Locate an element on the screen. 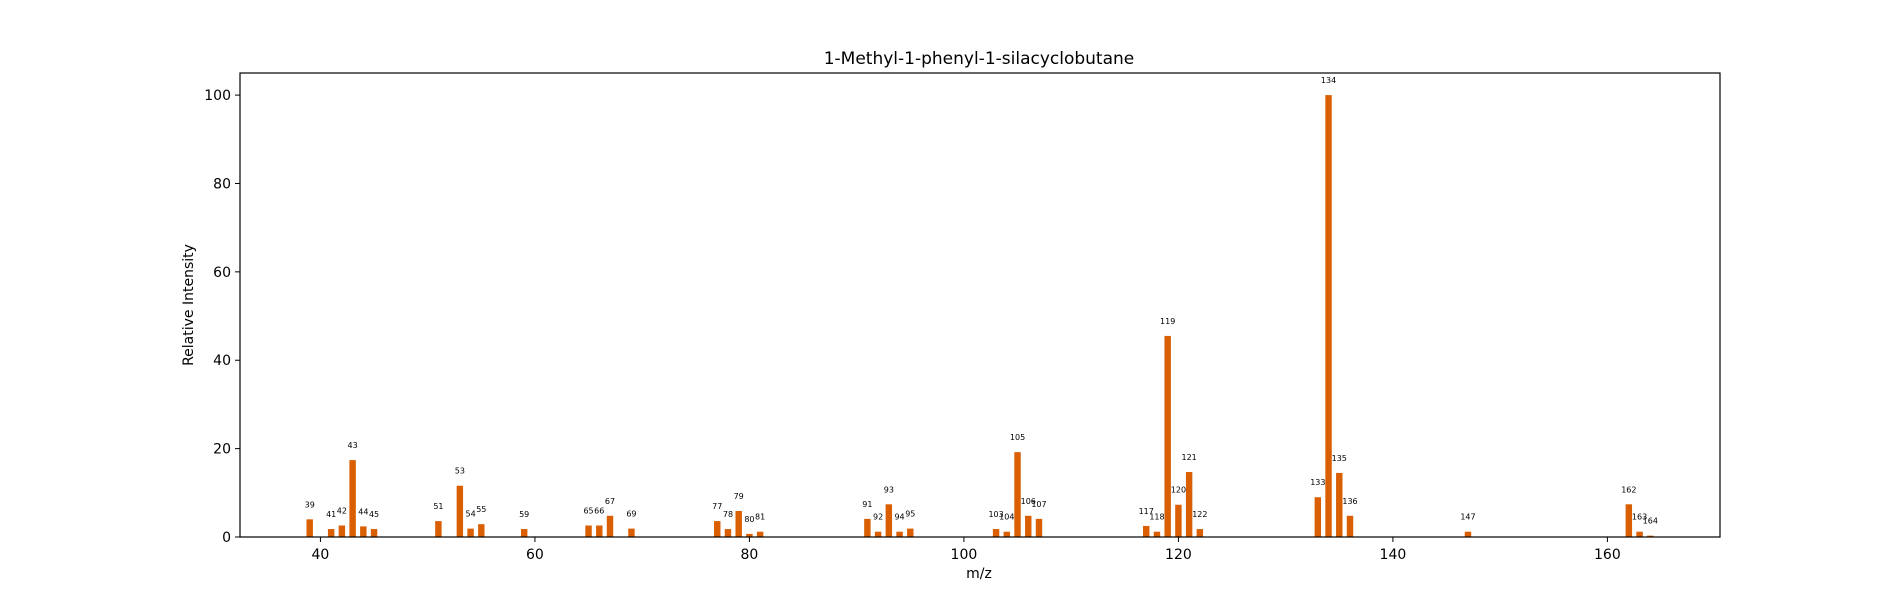 The width and height of the screenshot is (1900, 600). peak-label-118: 118 is located at coordinates (1156, 517).